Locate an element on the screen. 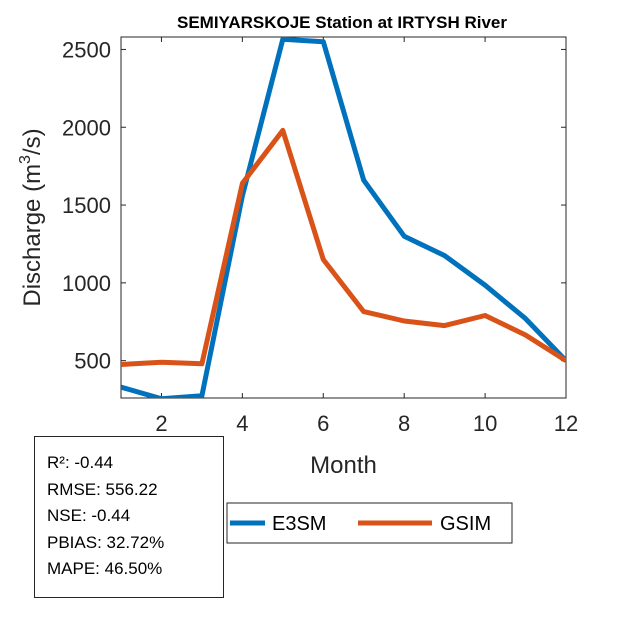 The height and width of the screenshot is (625, 625). metric-rmse: RMSE: 556.22 is located at coordinates (102, 489).